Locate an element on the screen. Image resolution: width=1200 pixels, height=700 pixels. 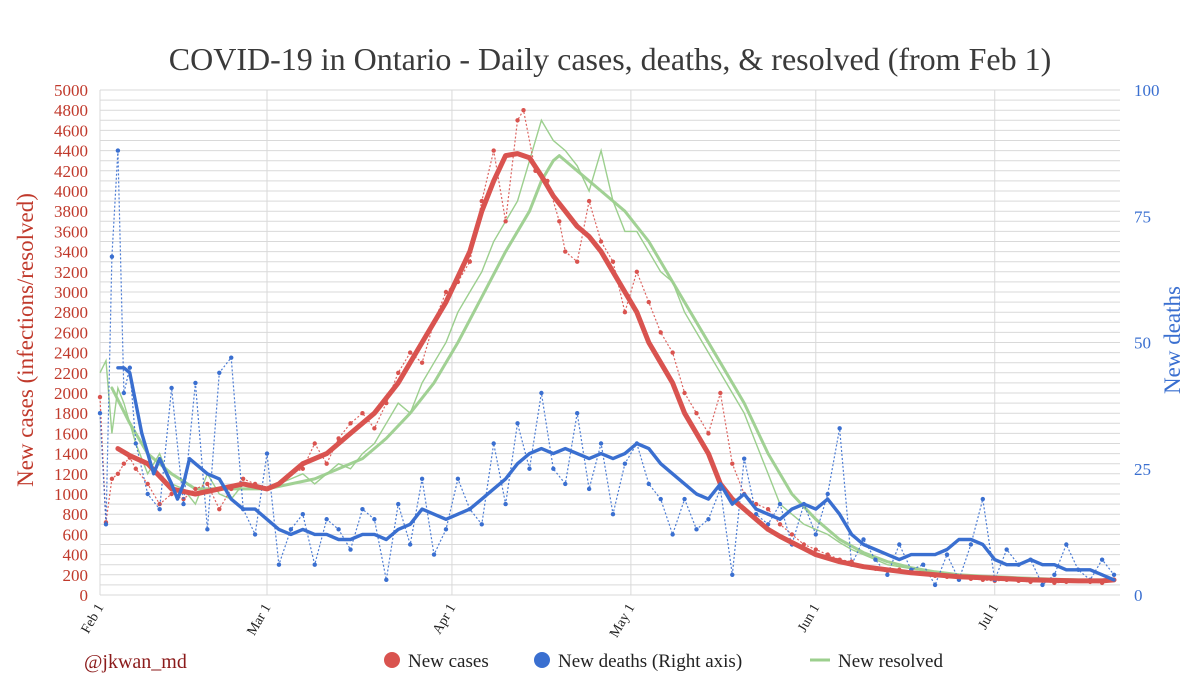
x-tick: May 1 is located at coordinates (622, 621).